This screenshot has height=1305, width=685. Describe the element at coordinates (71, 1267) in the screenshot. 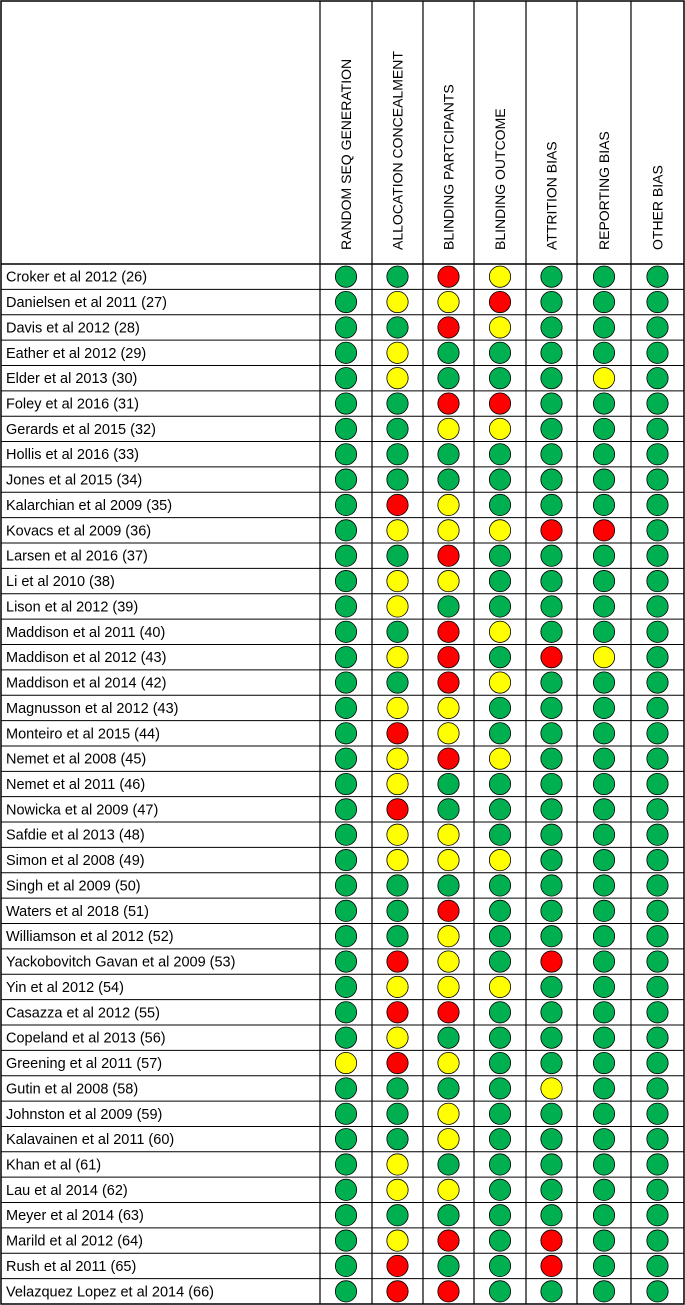

I see `study-label: Rush et al 2011 (65)` at that location.